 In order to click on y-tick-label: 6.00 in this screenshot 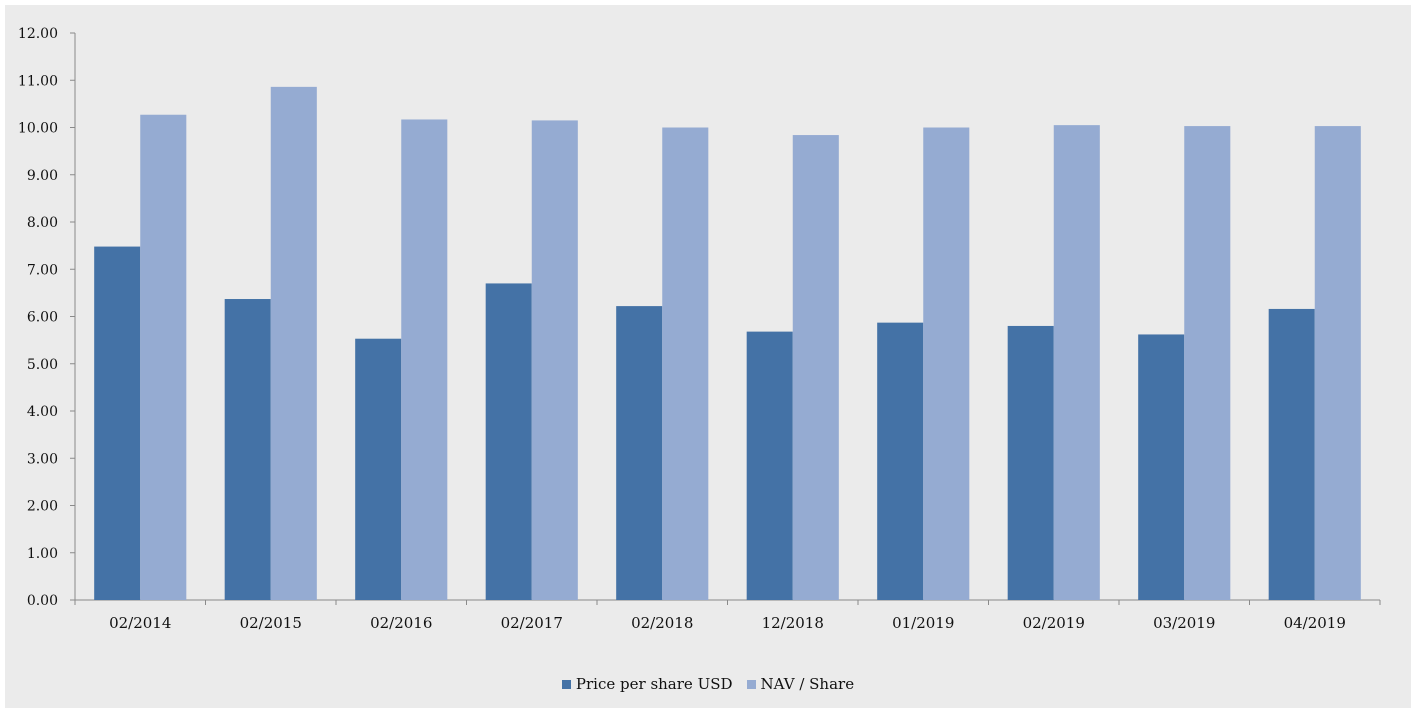, I will do `click(42, 318)`.